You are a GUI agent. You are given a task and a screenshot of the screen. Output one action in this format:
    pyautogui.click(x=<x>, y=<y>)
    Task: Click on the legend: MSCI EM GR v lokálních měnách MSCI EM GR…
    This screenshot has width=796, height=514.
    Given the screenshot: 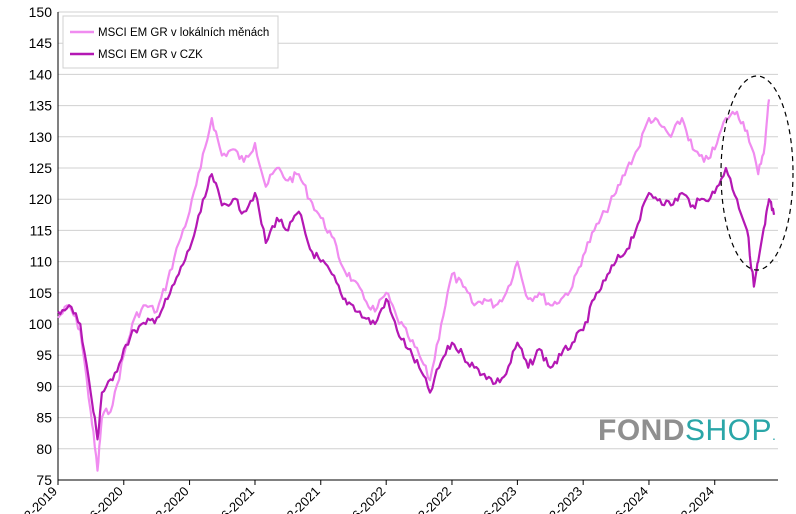 What is the action you would take?
    pyautogui.click(x=170, y=42)
    